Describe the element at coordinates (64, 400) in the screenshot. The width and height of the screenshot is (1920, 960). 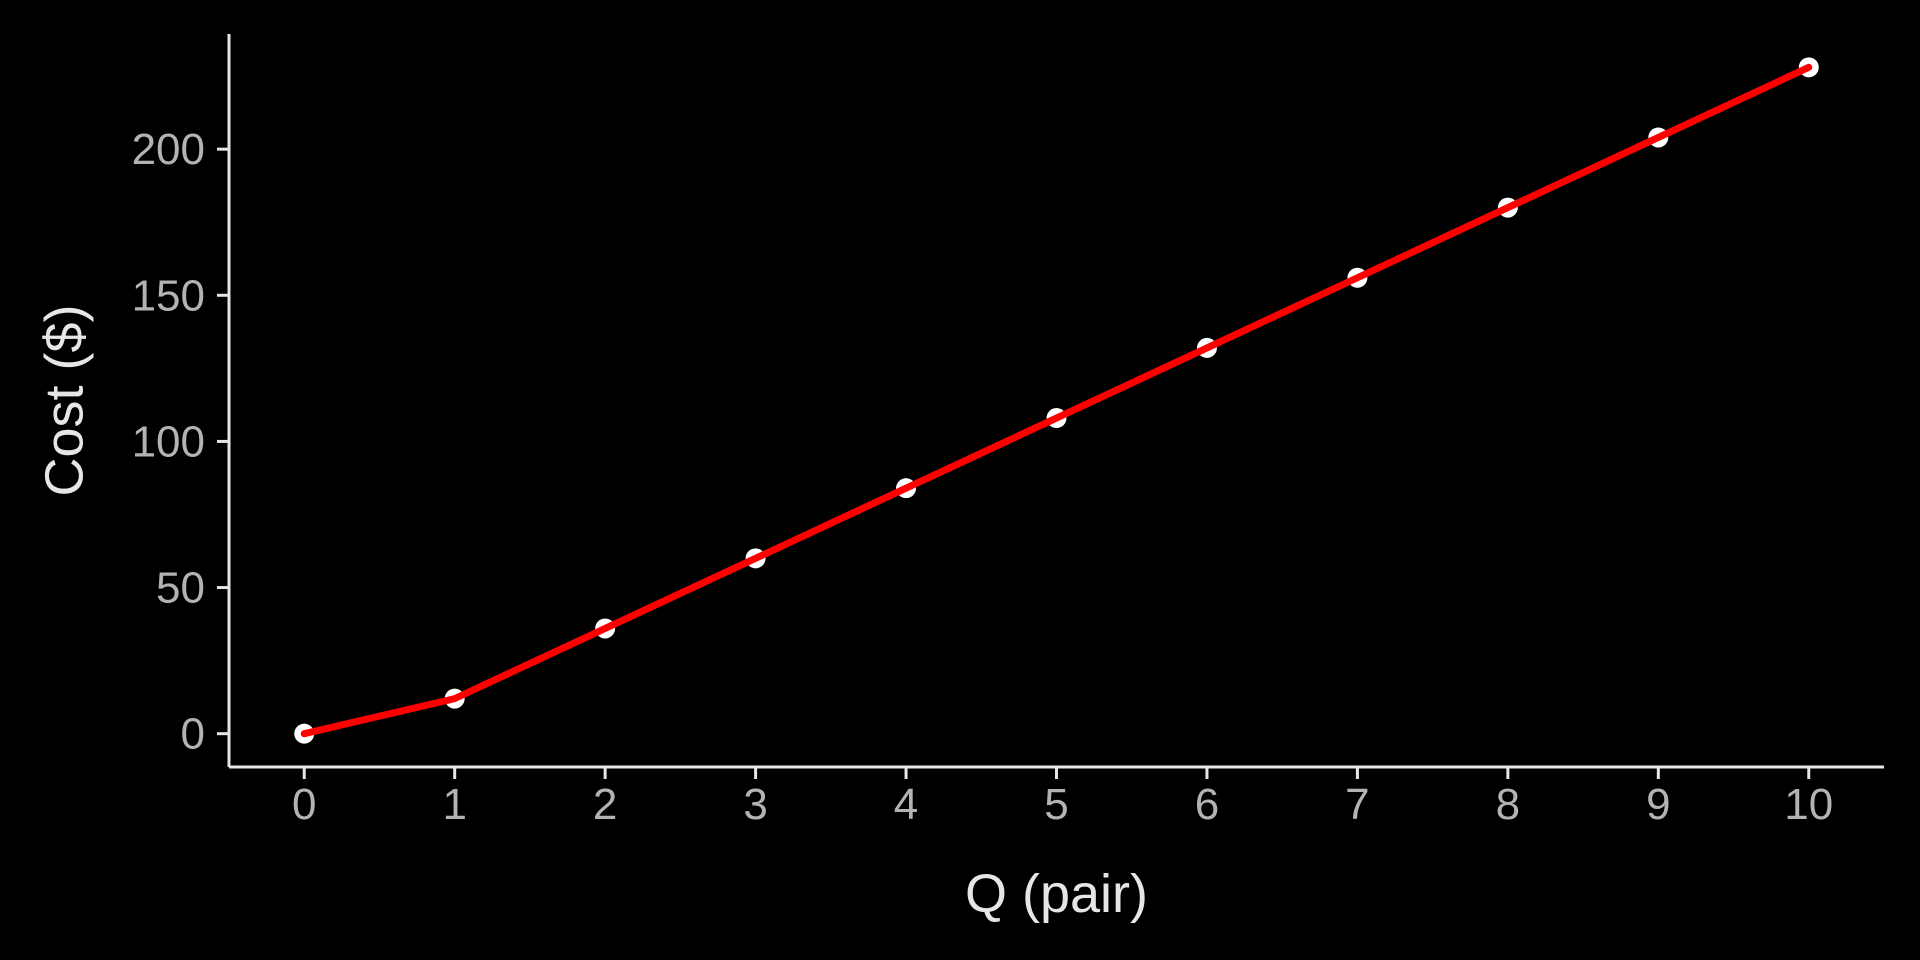
I see `y-axis-title: Cost ($)` at that location.